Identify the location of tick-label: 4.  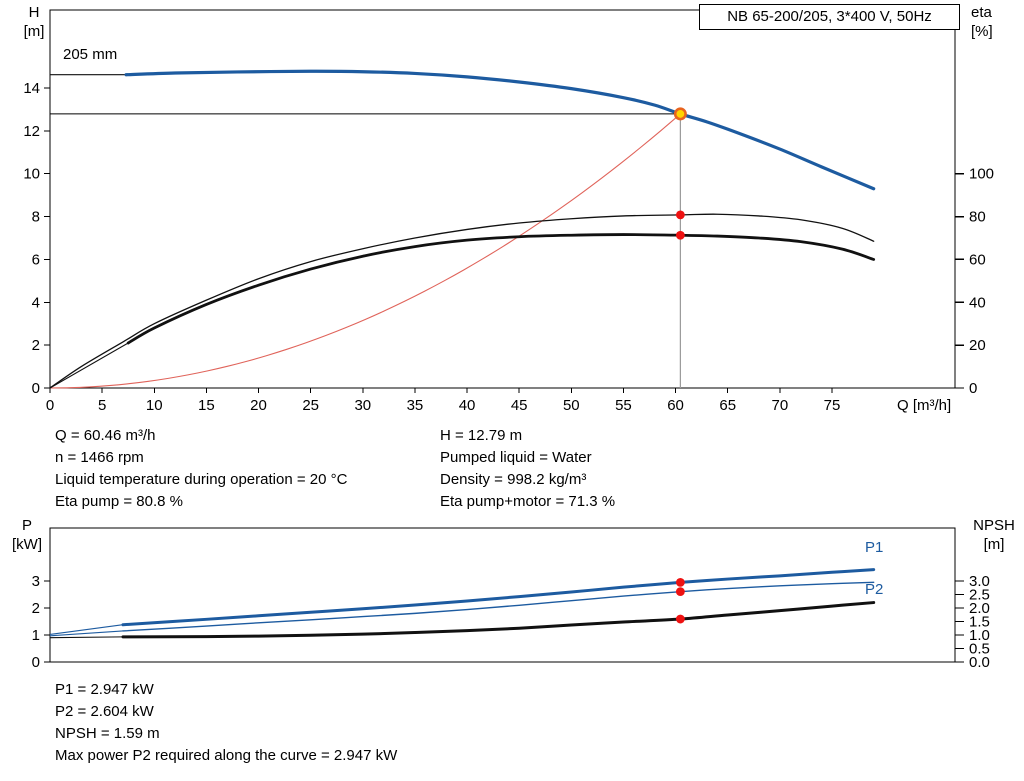
(36, 302).